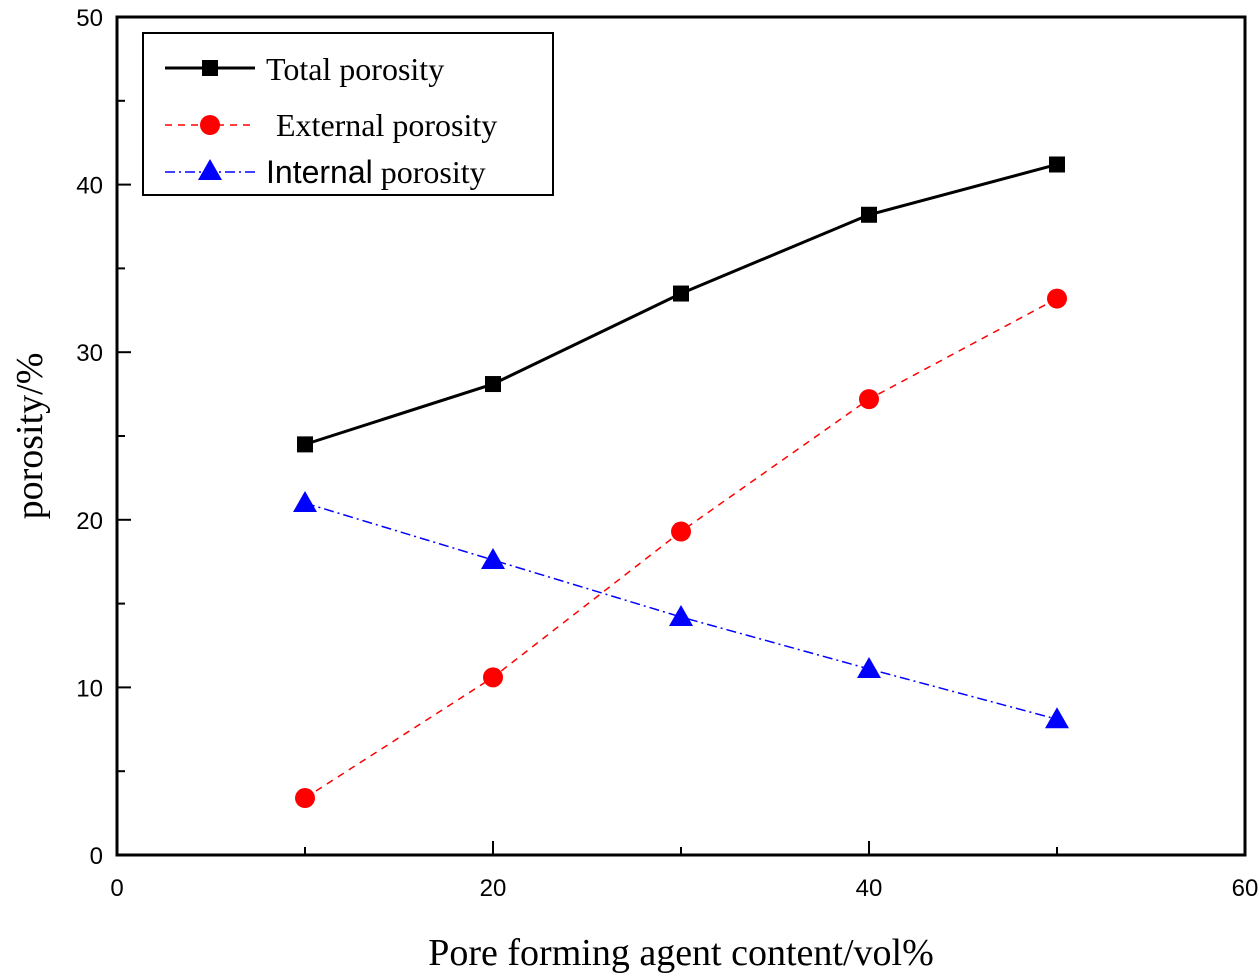 The image size is (1260, 977). I want to click on y-tick-label: 20, so click(89, 521).